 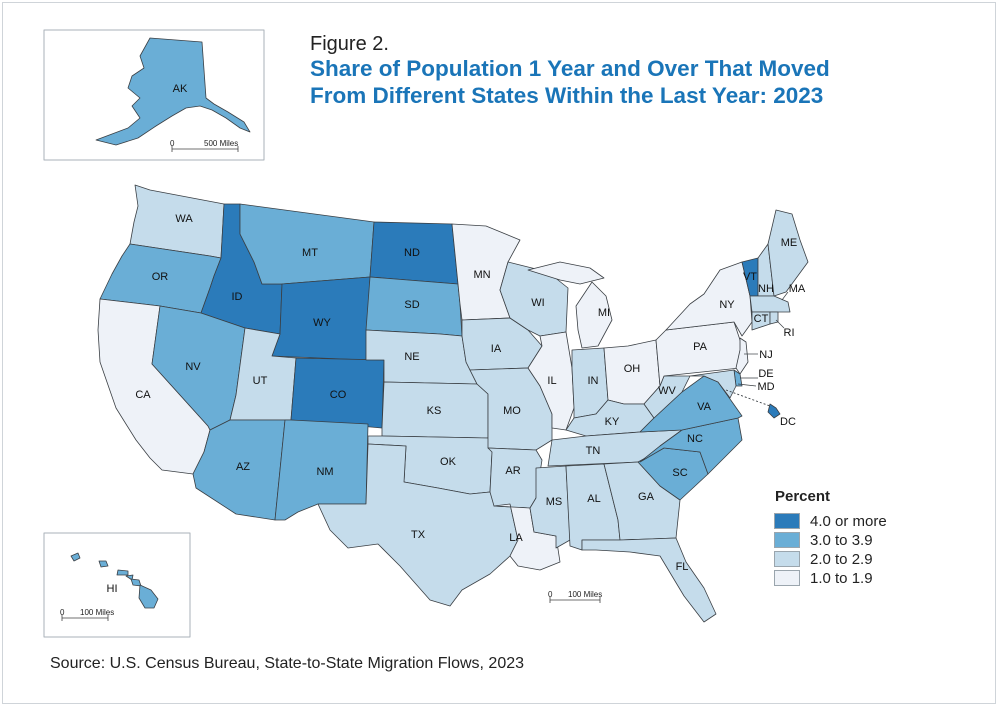 I want to click on legend-item: 1.0 to 1.9, so click(x=823, y=578).